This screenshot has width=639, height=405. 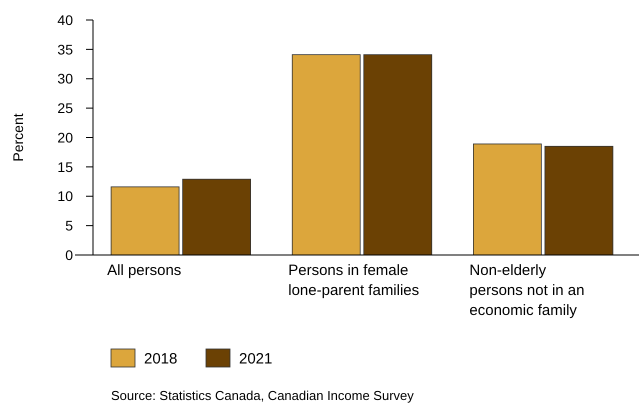 I want to click on y-tick-label: 35, so click(x=65, y=49).